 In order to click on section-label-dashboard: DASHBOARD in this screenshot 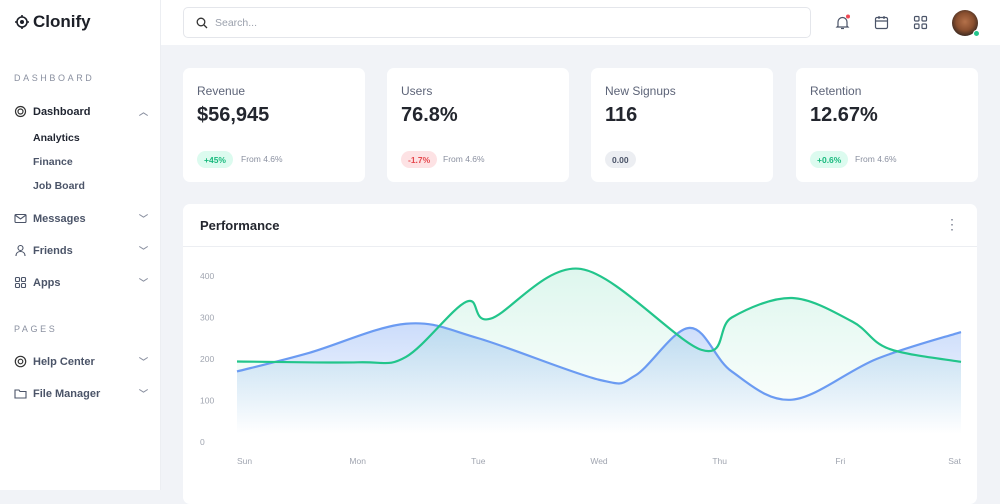, I will do `click(54, 78)`.